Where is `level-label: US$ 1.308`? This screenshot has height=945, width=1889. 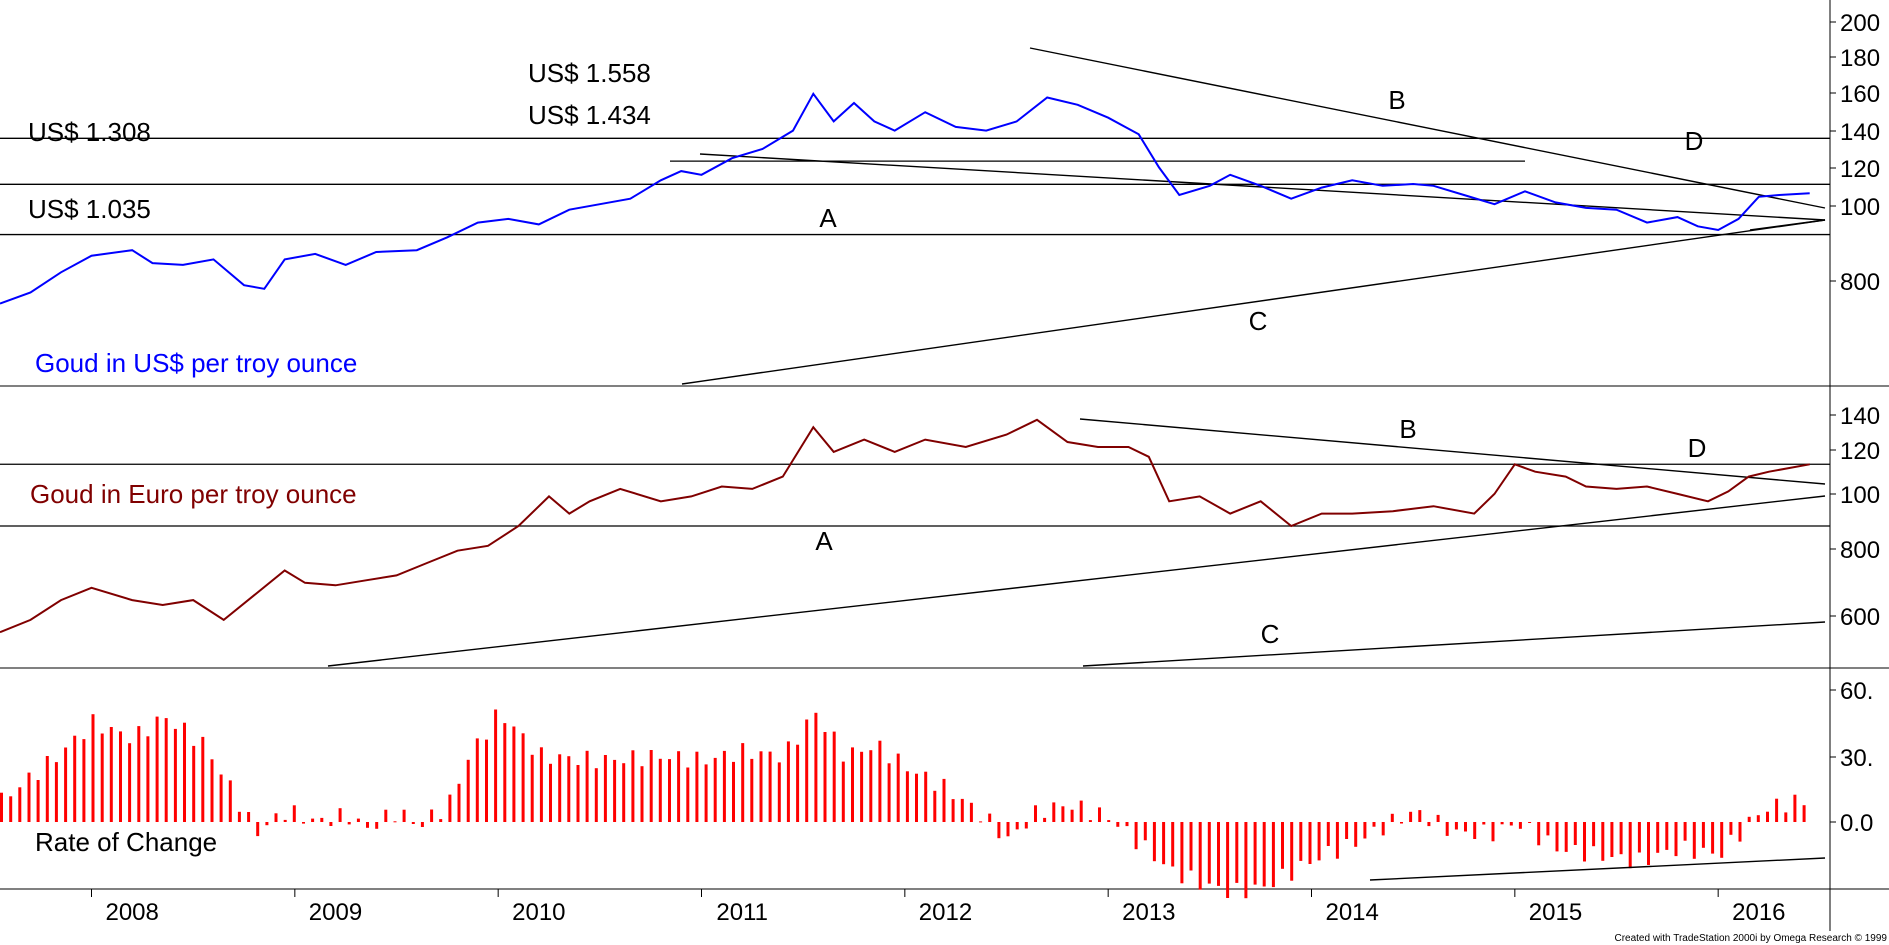
level-label: US$ 1.308 is located at coordinates (89, 132).